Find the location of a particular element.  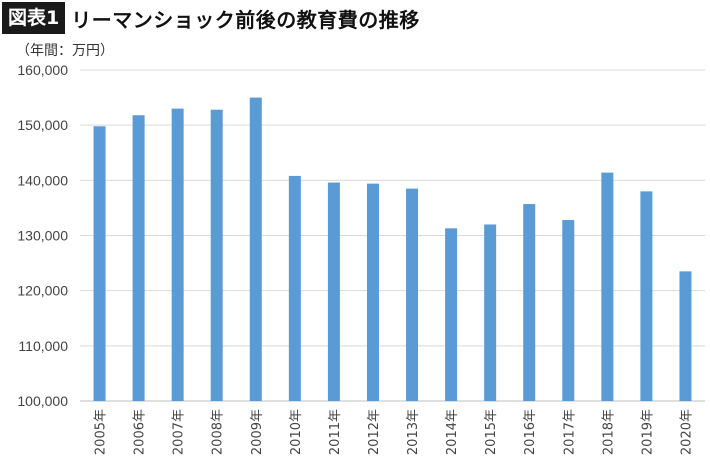

x-tick-label: 2009年 is located at coordinates (257, 432).